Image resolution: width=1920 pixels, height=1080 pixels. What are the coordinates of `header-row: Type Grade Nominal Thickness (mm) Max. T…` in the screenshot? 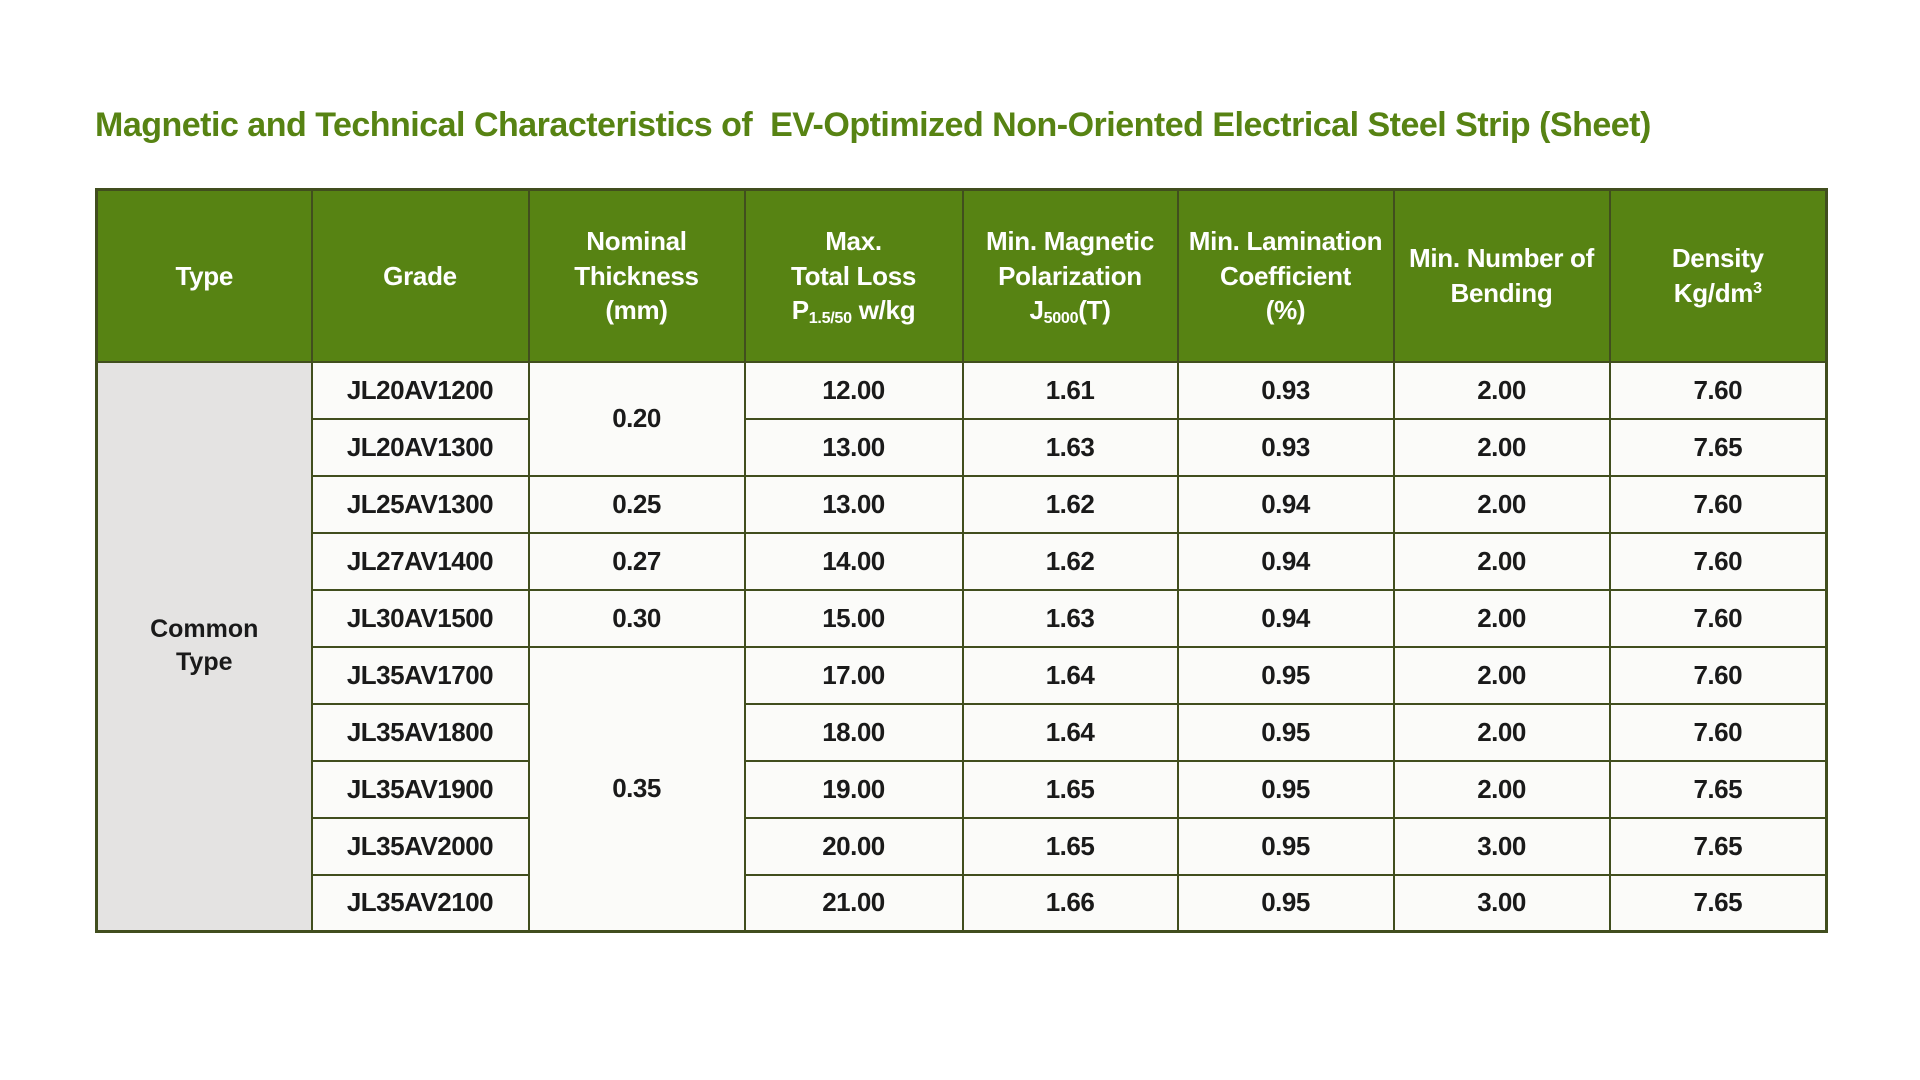 It's located at (961, 275).